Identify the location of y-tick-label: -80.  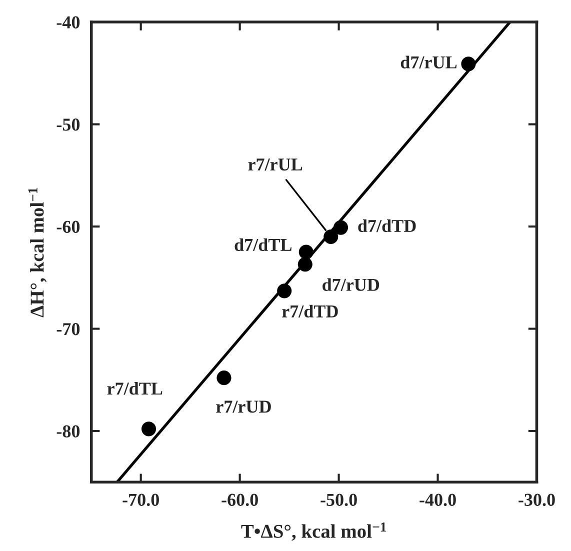
(68, 431).